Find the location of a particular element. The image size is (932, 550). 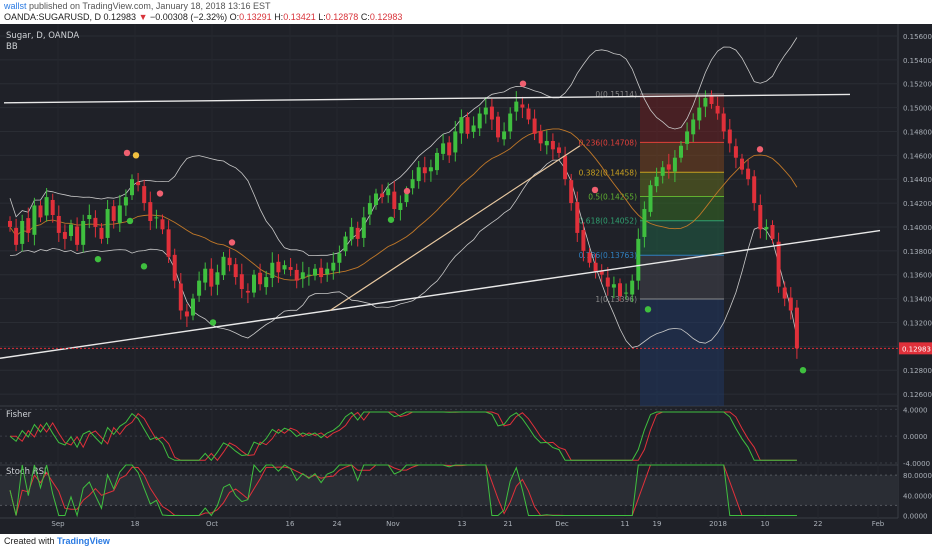

low-value: 0.12878 is located at coordinates (342, 17).